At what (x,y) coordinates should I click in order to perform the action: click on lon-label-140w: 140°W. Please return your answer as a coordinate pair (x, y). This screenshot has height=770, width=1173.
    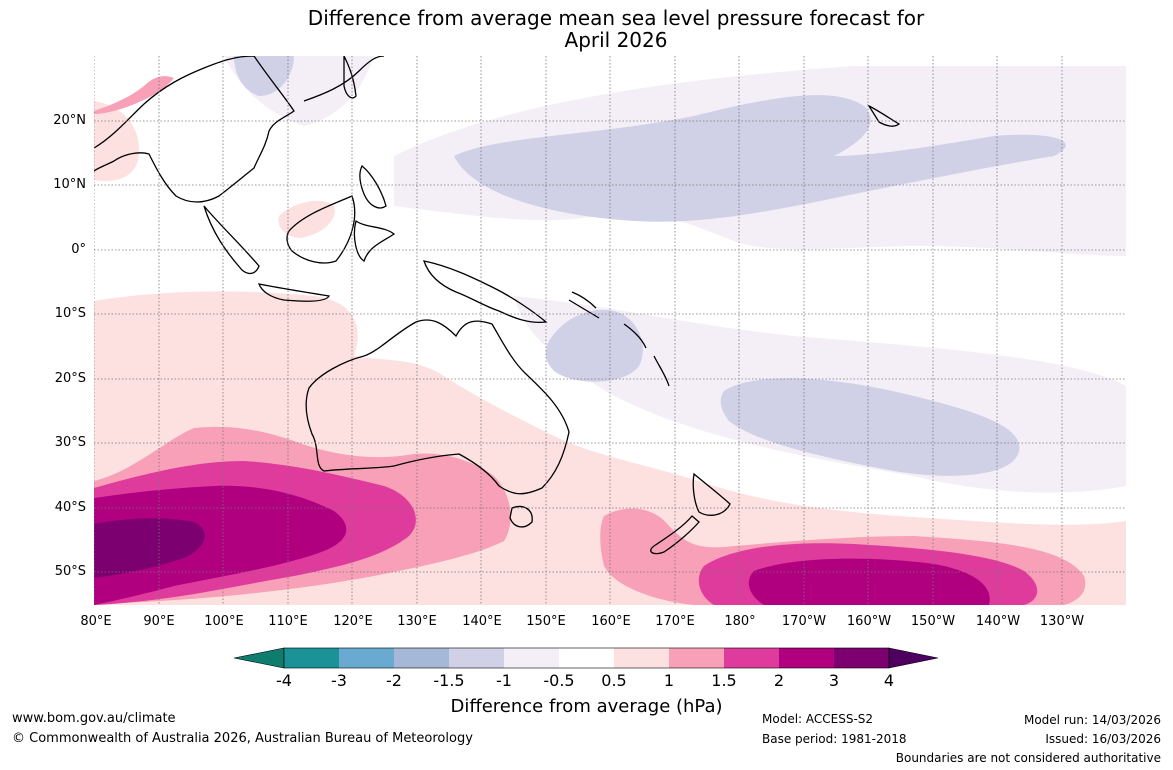
    Looking at the image, I should click on (998, 621).